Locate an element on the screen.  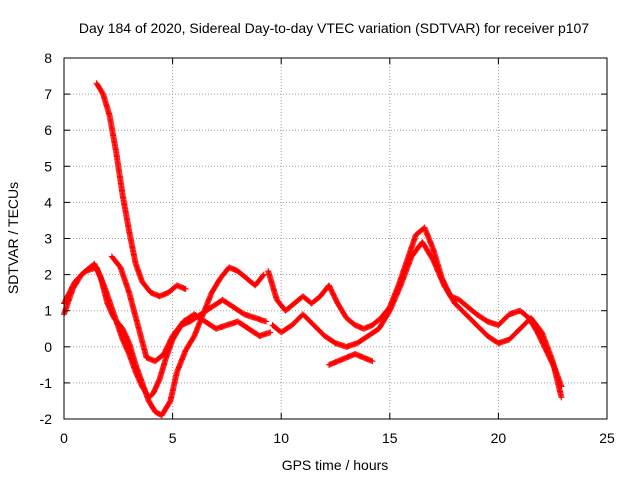
y-tick-label: 3 is located at coordinates (48, 239).